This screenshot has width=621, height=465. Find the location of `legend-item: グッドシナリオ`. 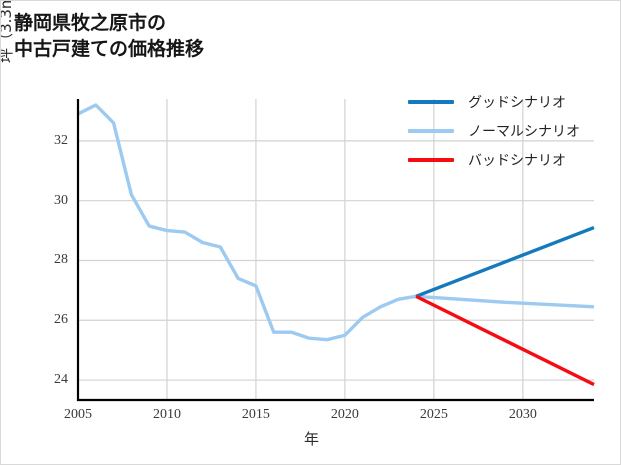

legend-item: グッドシナリオ is located at coordinates (494, 102).